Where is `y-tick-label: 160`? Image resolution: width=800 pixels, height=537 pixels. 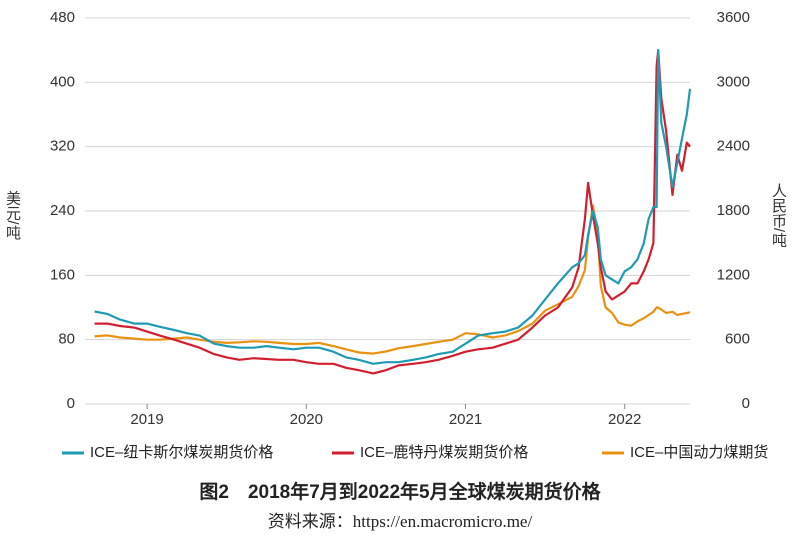 y-tick-label: 160 is located at coordinates (62, 274).